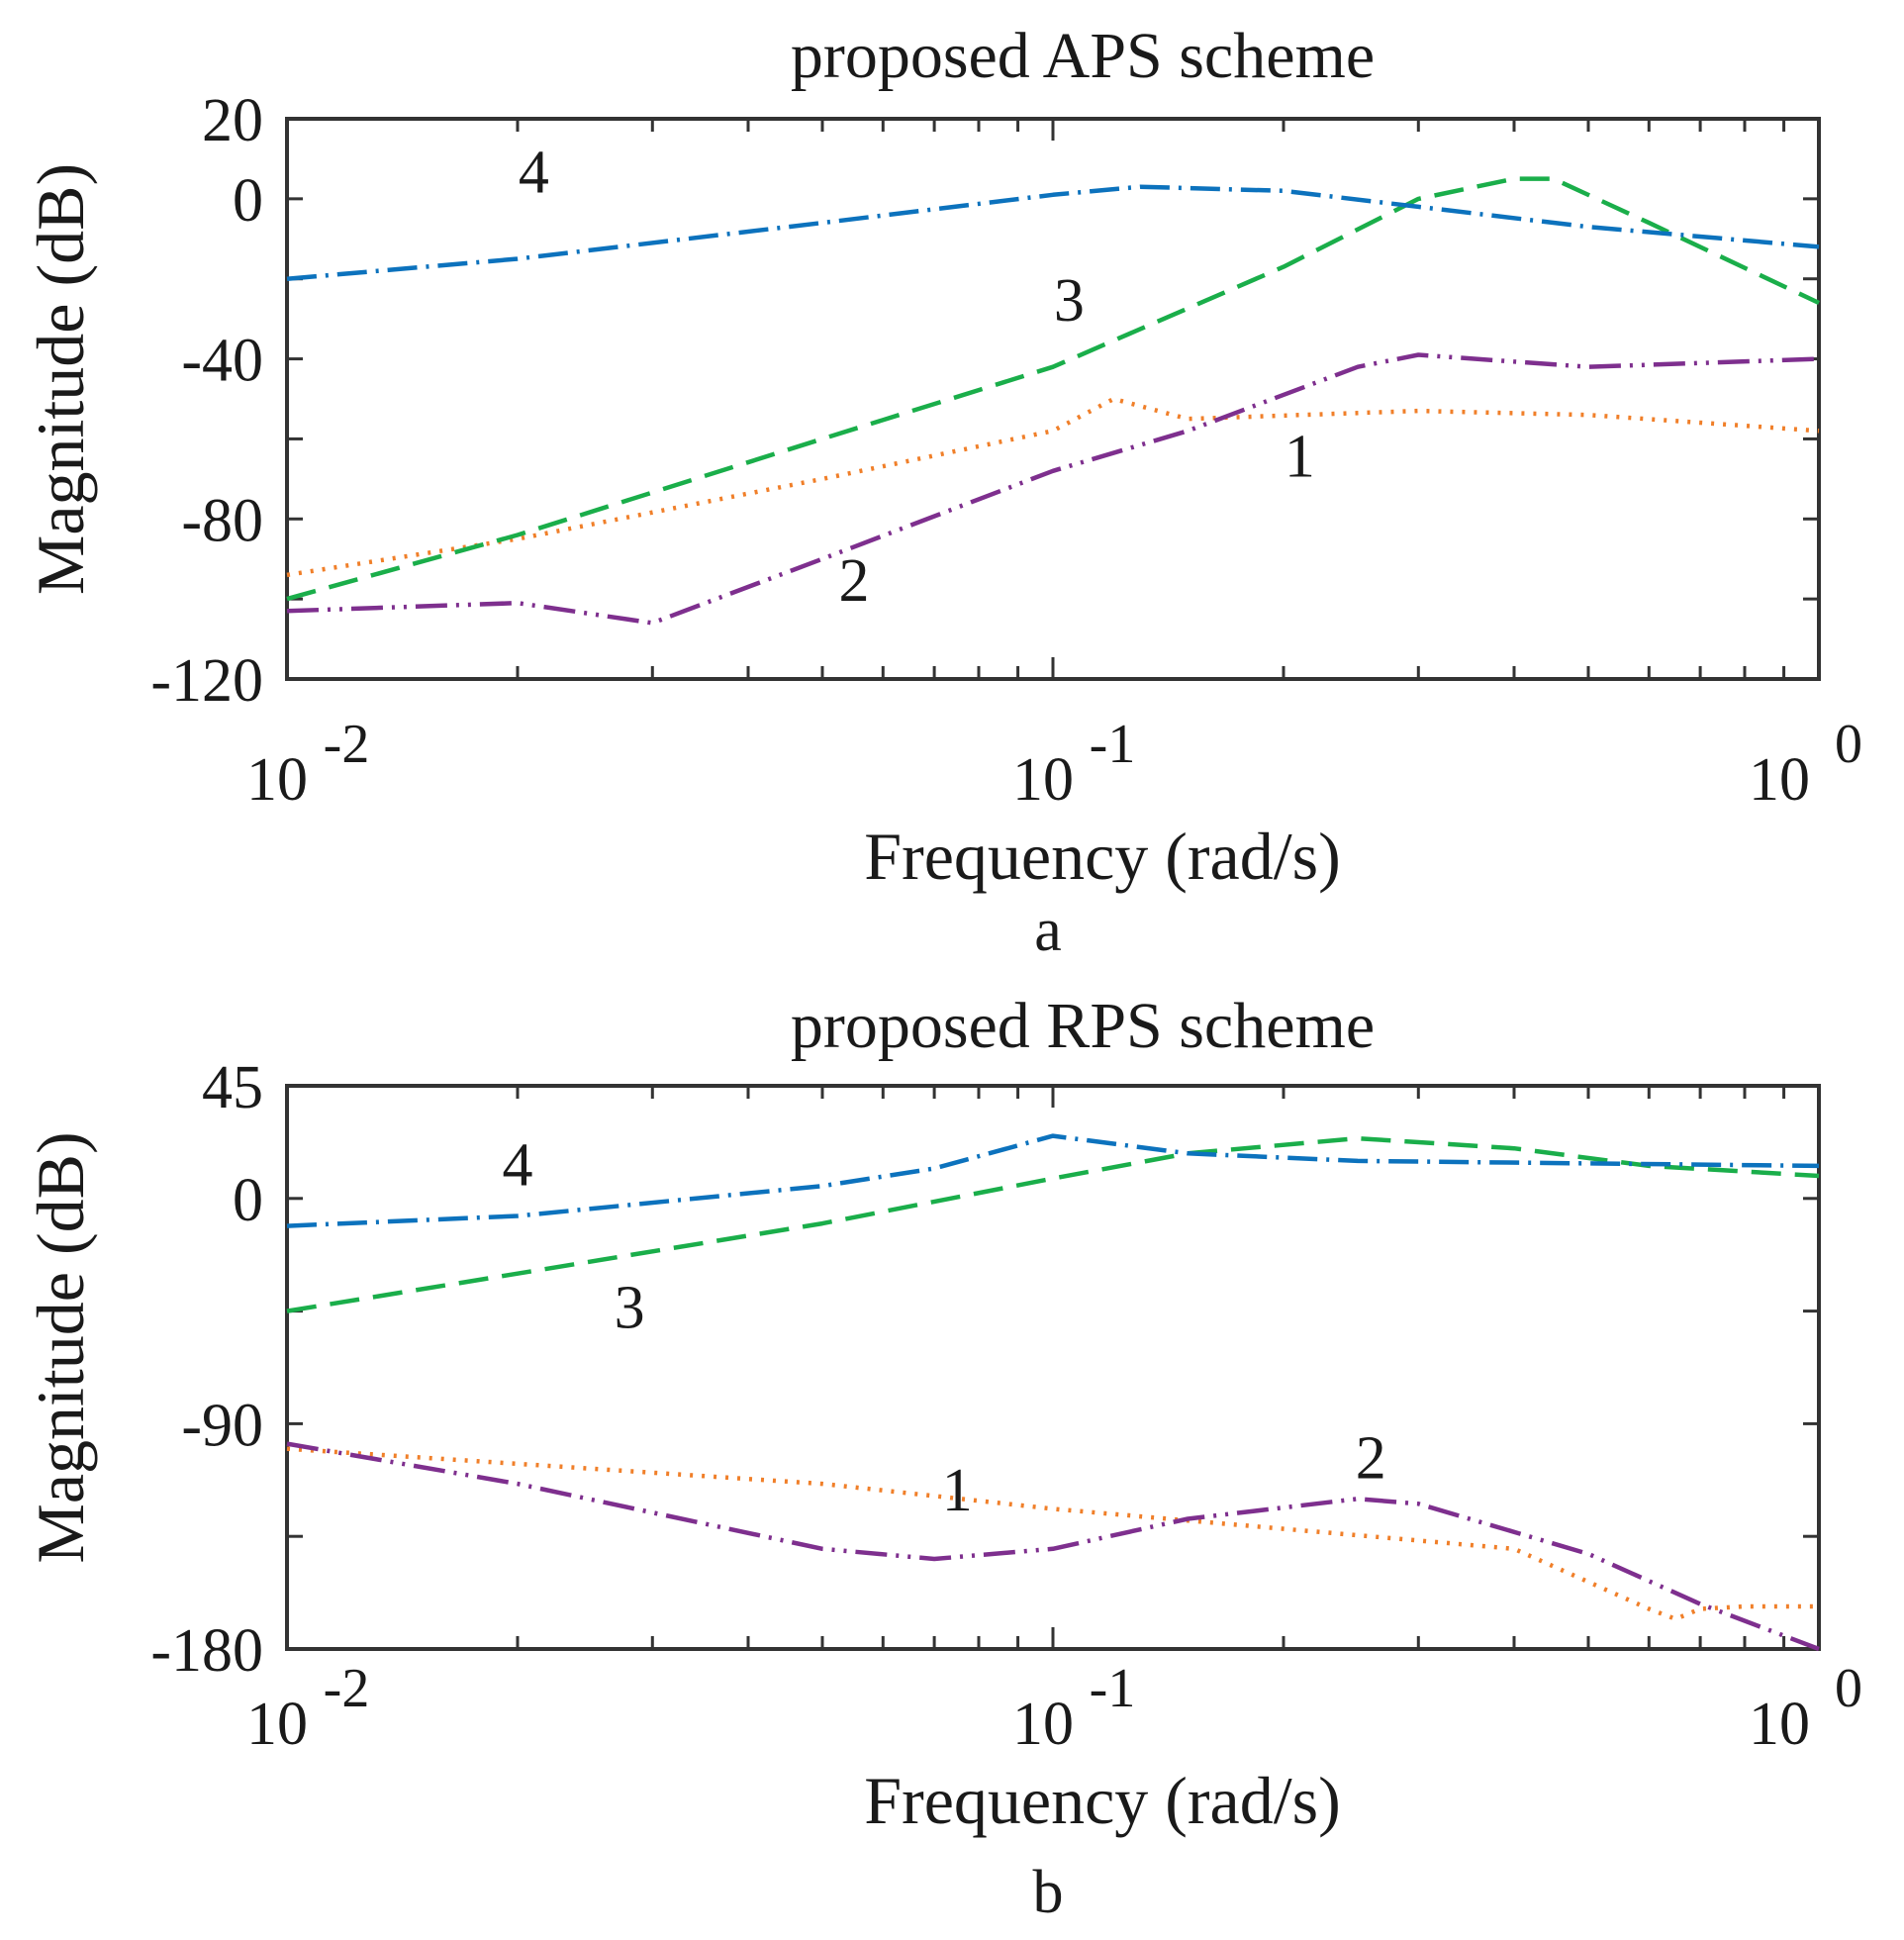  I want to click on y-tick-label: -40, so click(222, 361).